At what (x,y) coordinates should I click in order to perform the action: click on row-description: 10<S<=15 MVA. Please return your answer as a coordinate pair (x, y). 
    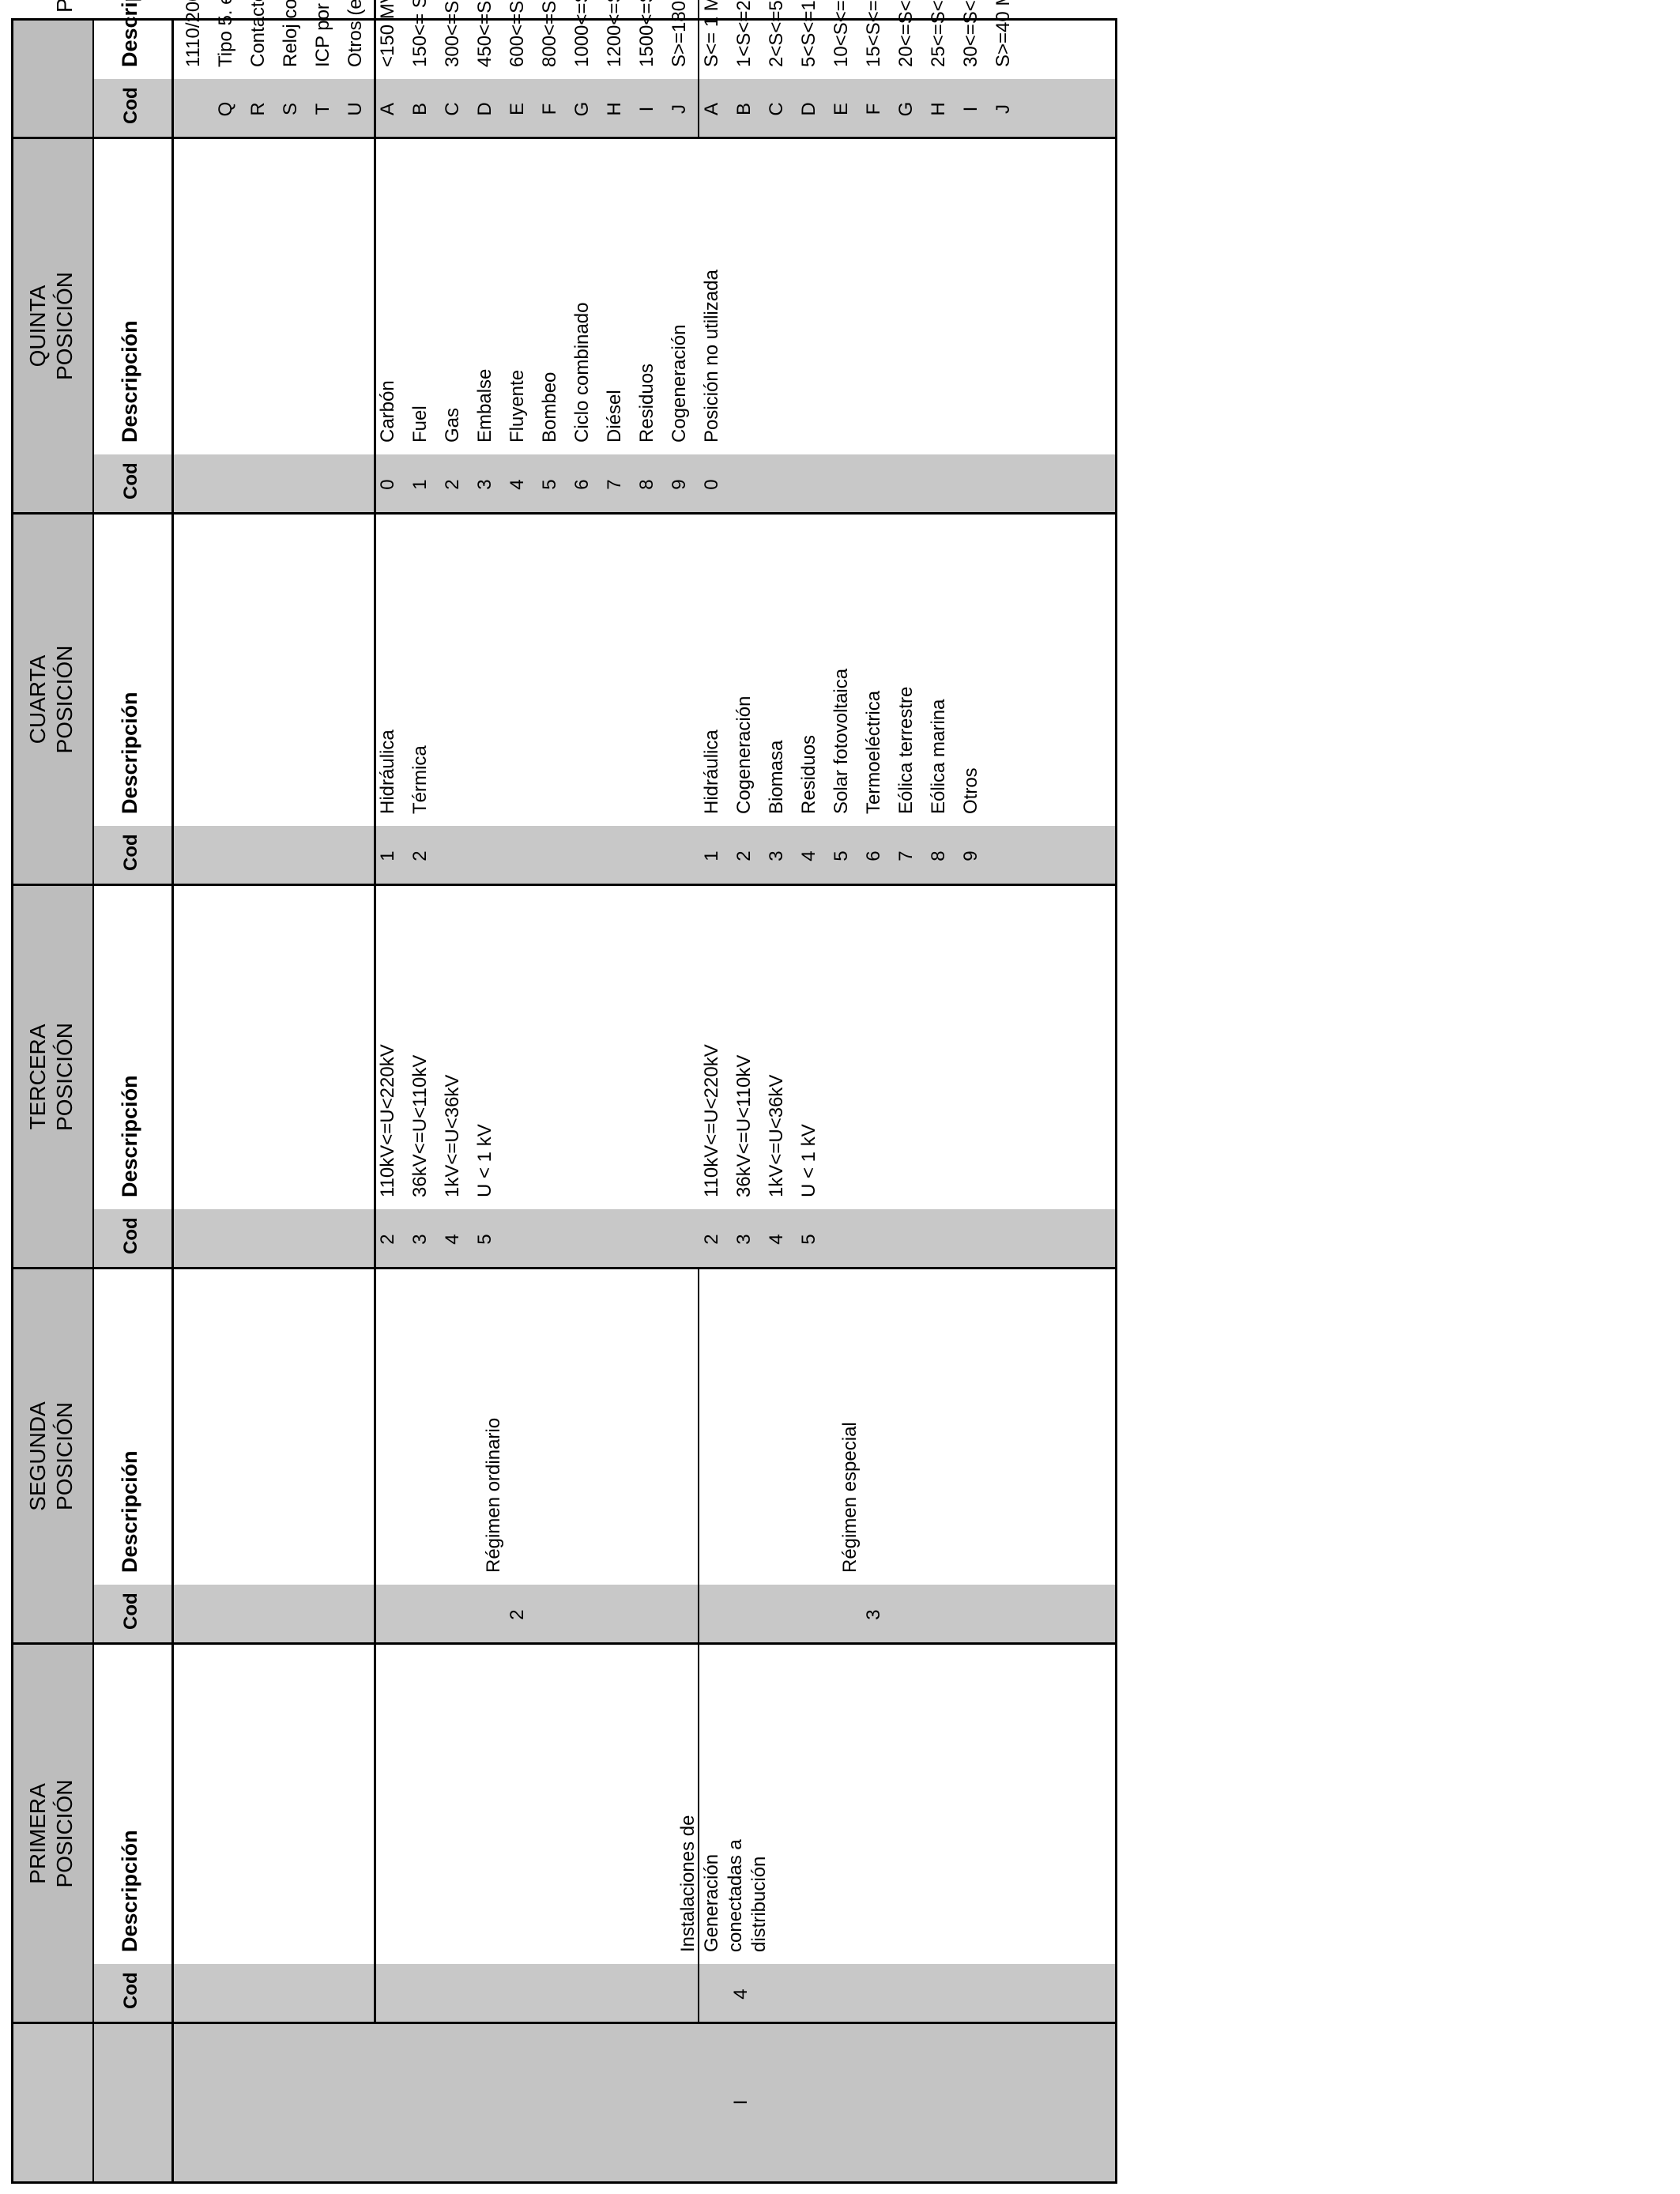
    Looking at the image, I should click on (841, 33).